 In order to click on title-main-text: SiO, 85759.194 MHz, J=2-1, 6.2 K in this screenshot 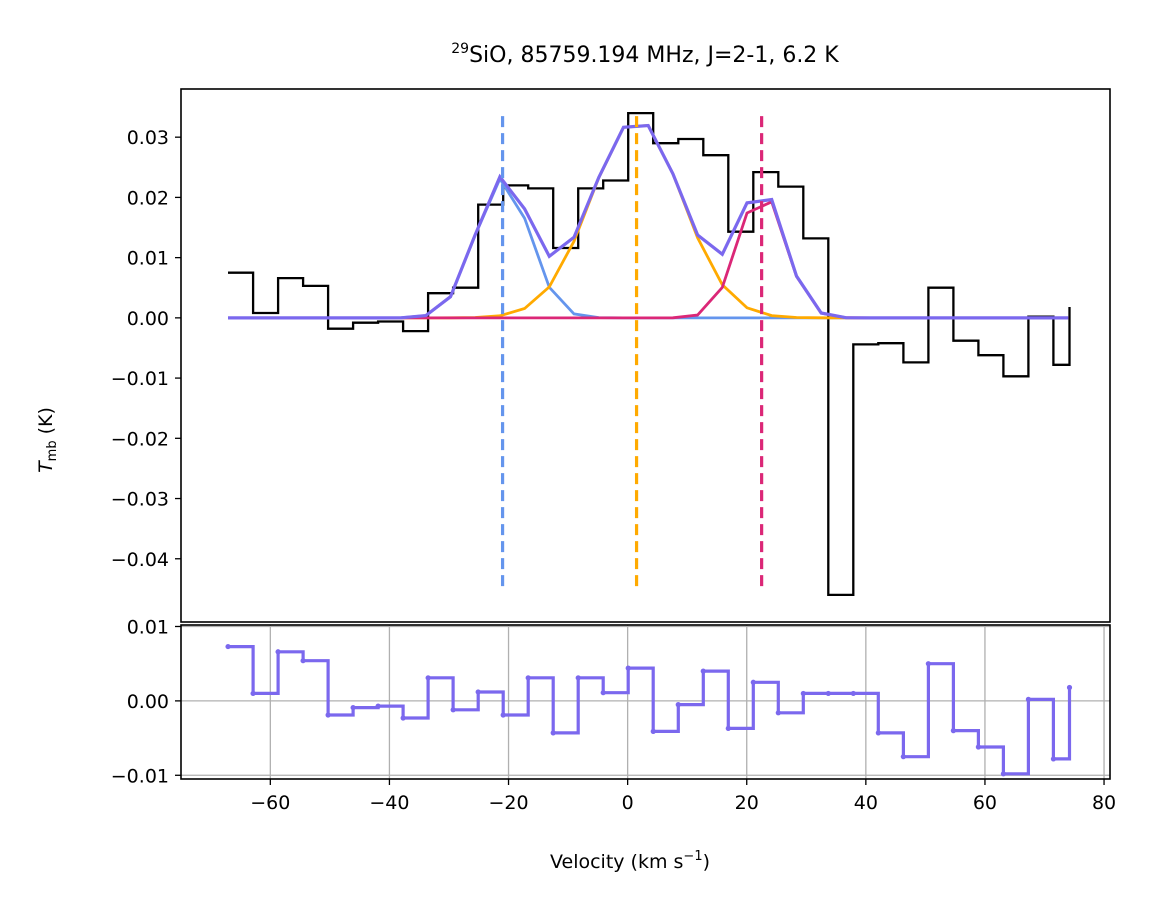, I will do `click(654, 55)`.